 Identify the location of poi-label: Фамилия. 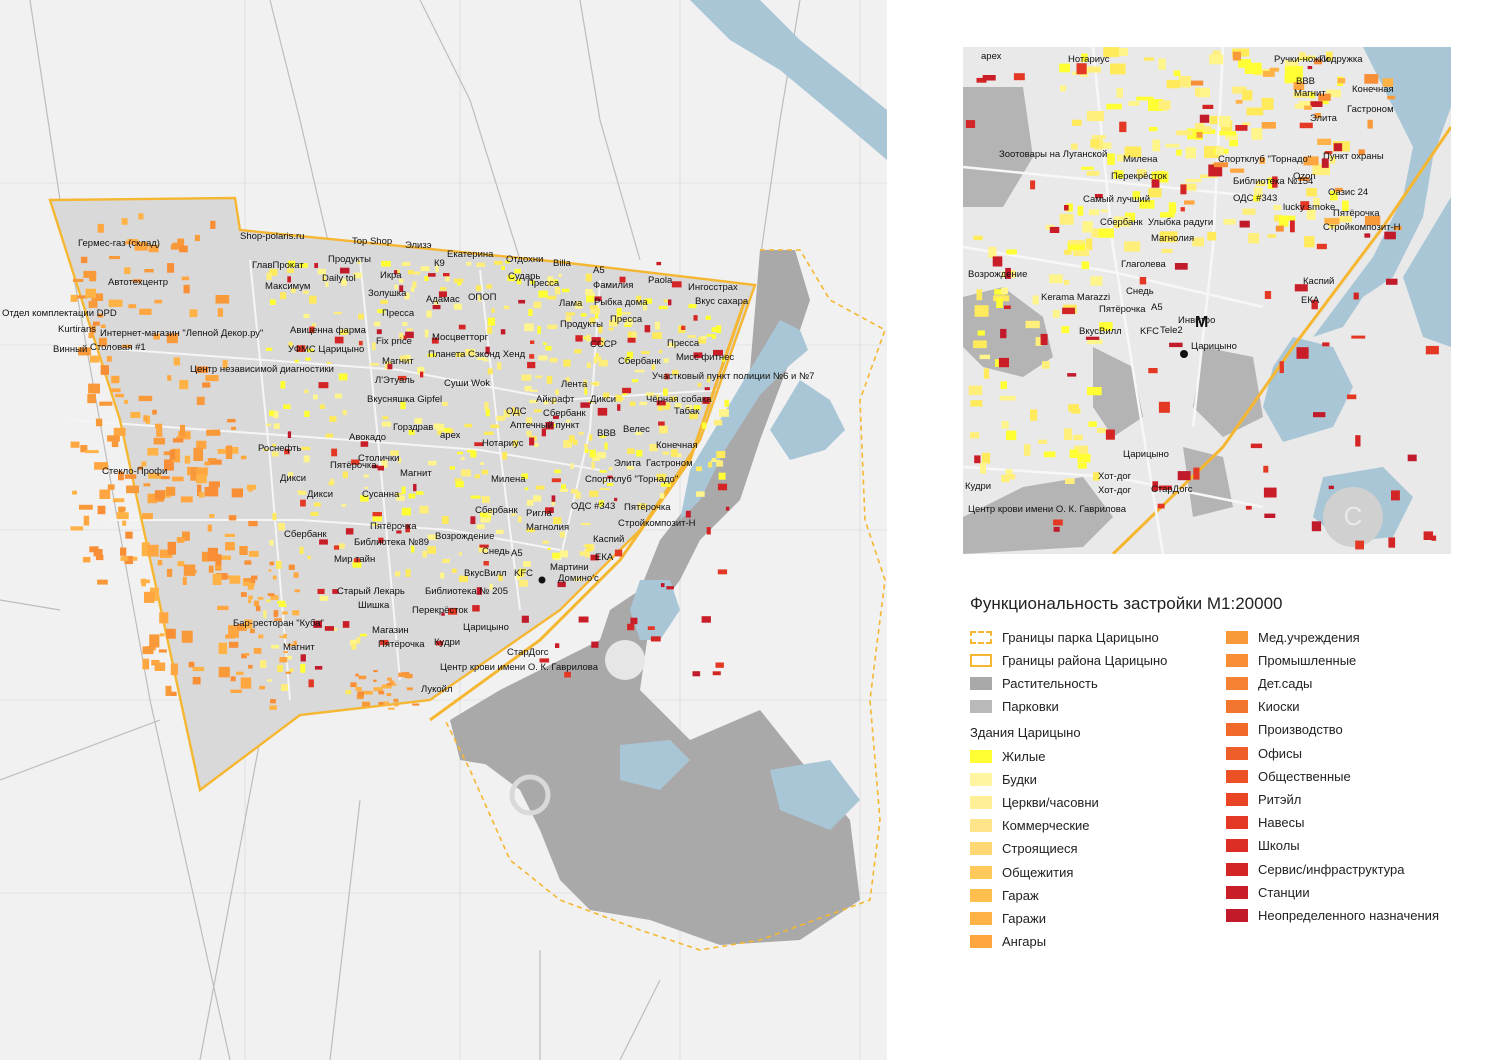
(613, 285).